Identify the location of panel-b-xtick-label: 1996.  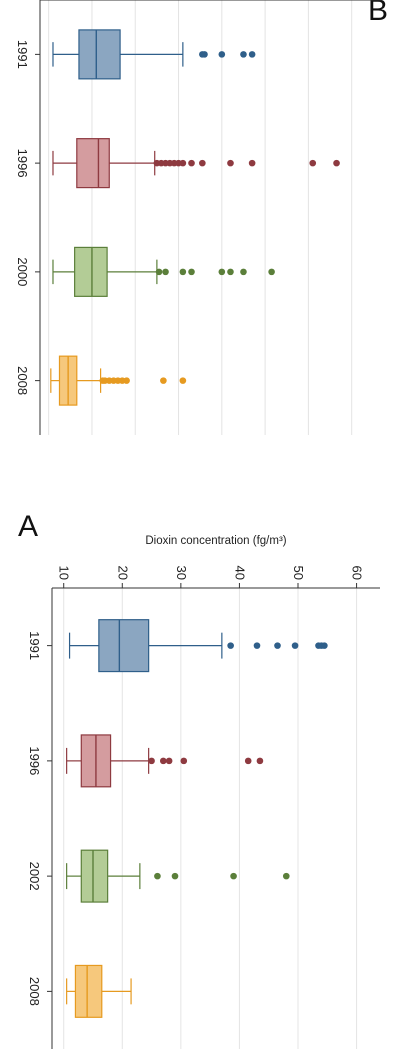
(22, 163).